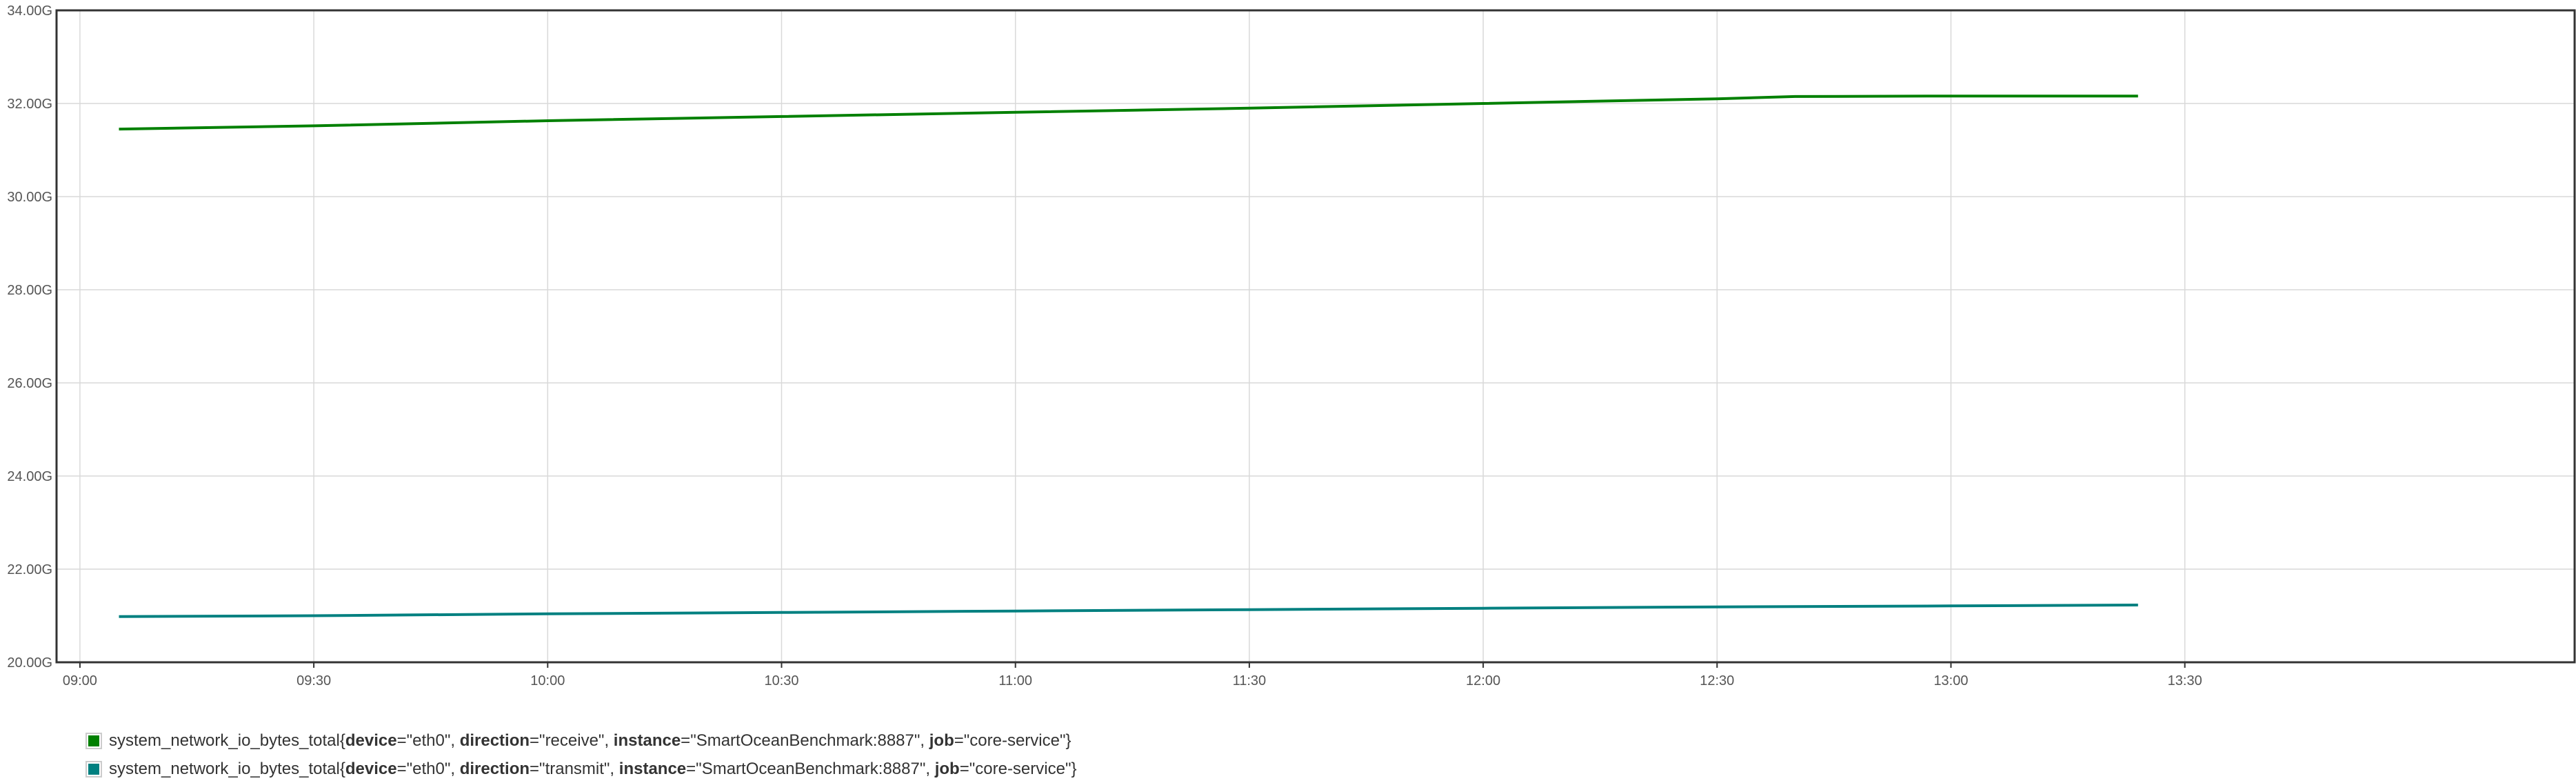 This screenshot has height=783, width=2576. Describe the element at coordinates (1128, 113) in the screenshot. I see `series-line-receive` at that location.